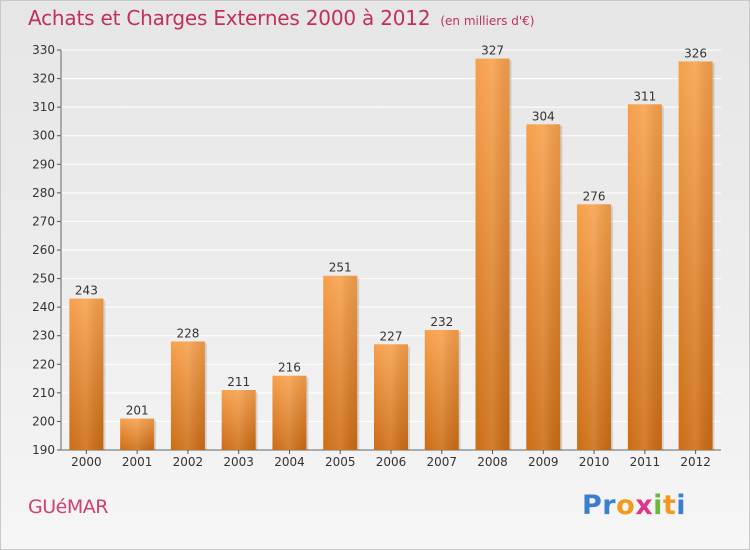 This screenshot has height=550, width=750. What do you see at coordinates (441, 462) in the screenshot?
I see `x-tick-label: 2007` at bounding box center [441, 462].